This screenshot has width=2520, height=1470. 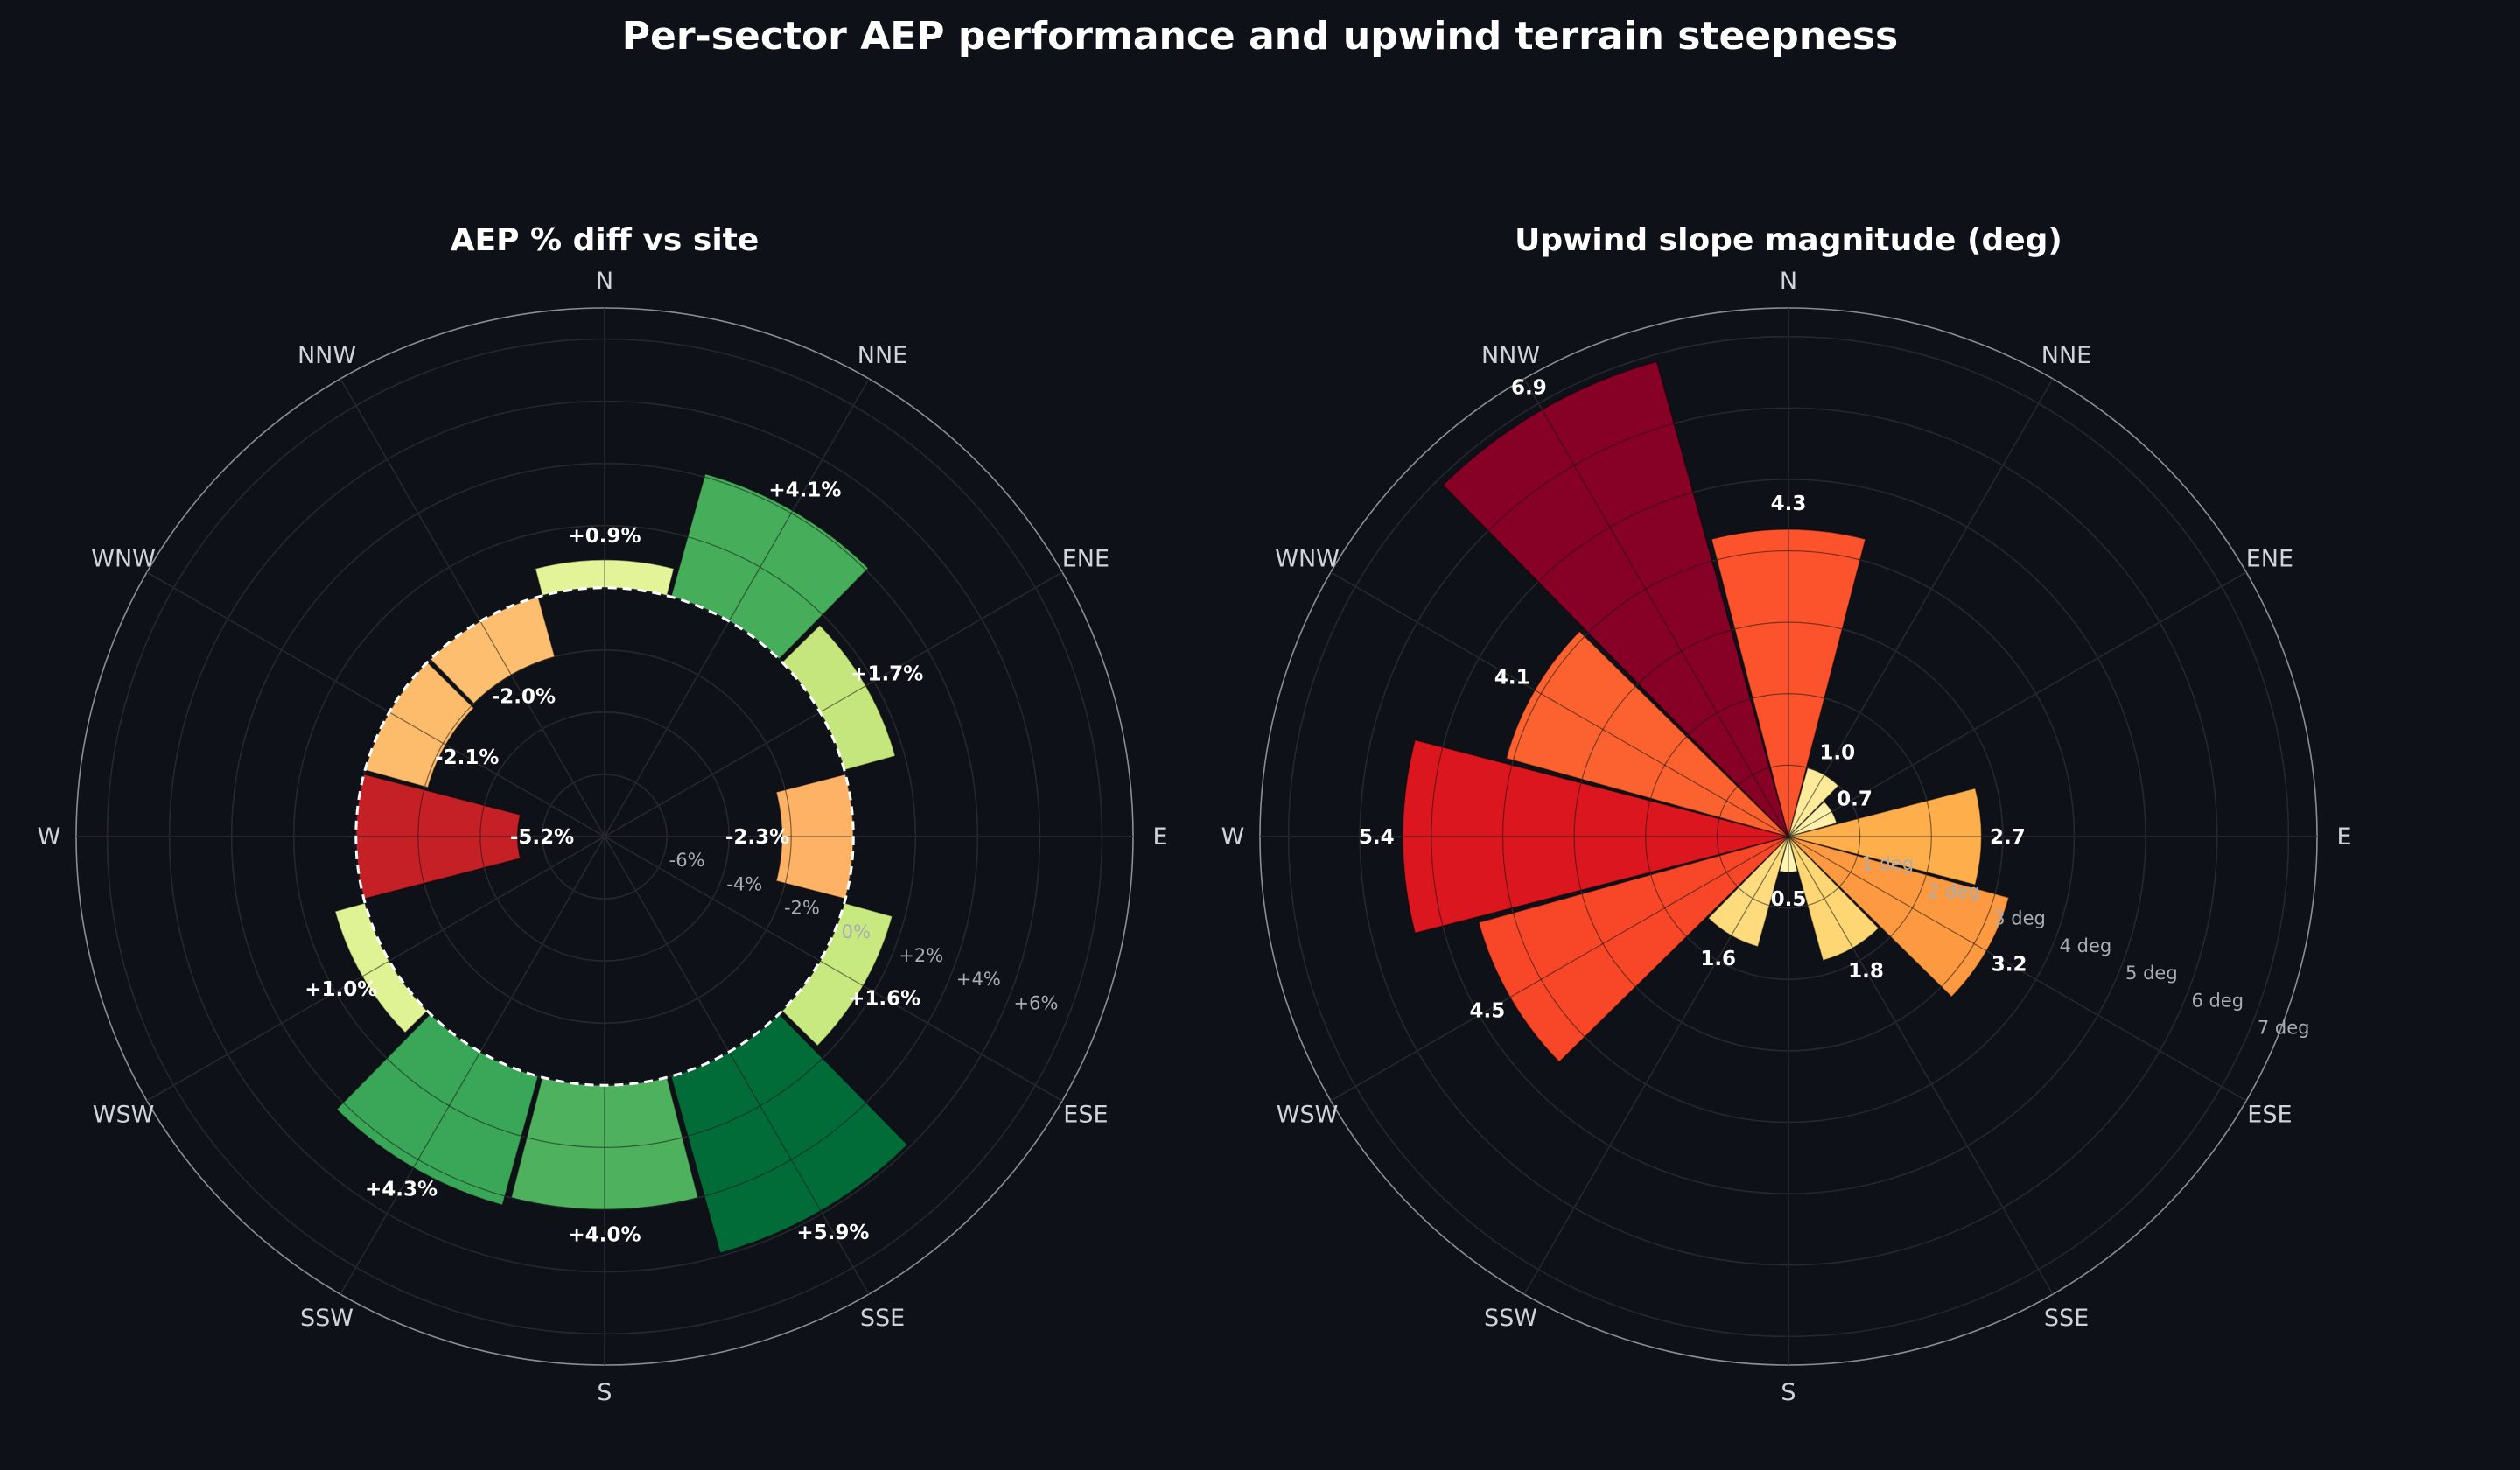 What do you see at coordinates (605, 240) in the screenshot?
I see `aep-chart-title: AEP % diff vs site` at bounding box center [605, 240].